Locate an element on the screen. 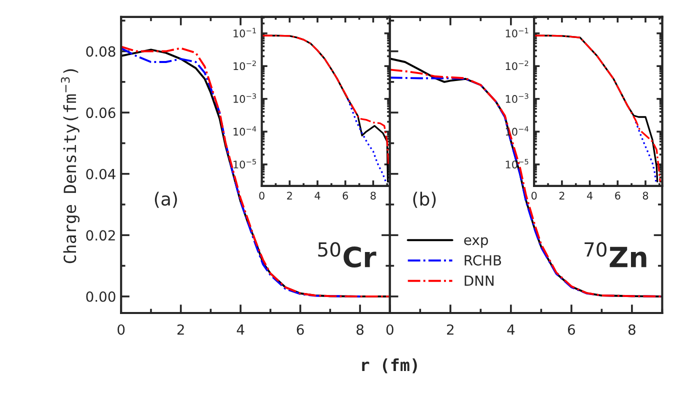  y-tick-label: 0.08 is located at coordinates (101, 51).